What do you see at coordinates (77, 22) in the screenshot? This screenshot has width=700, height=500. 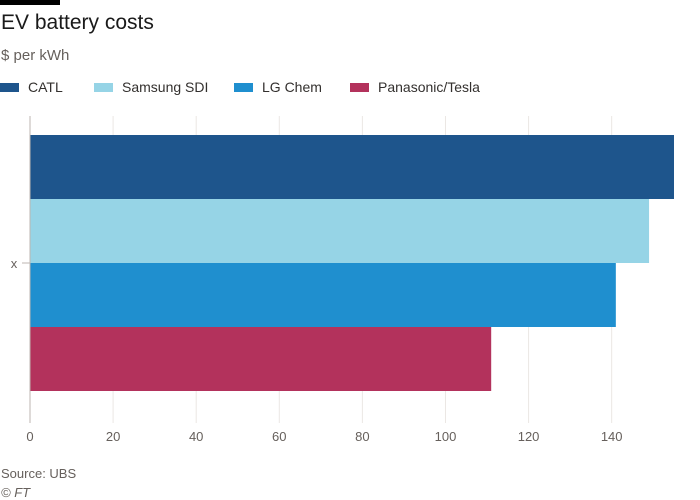 I see `chart-title: EV battery costs` at bounding box center [77, 22].